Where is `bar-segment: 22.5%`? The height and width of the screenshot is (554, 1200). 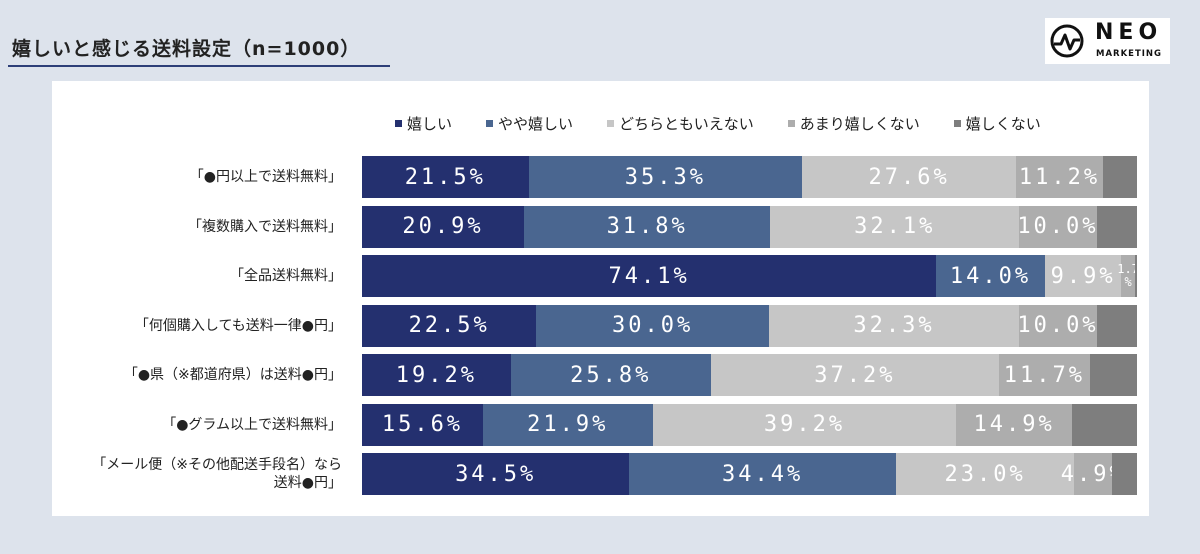
bar-segment: 22.5% is located at coordinates (449, 325).